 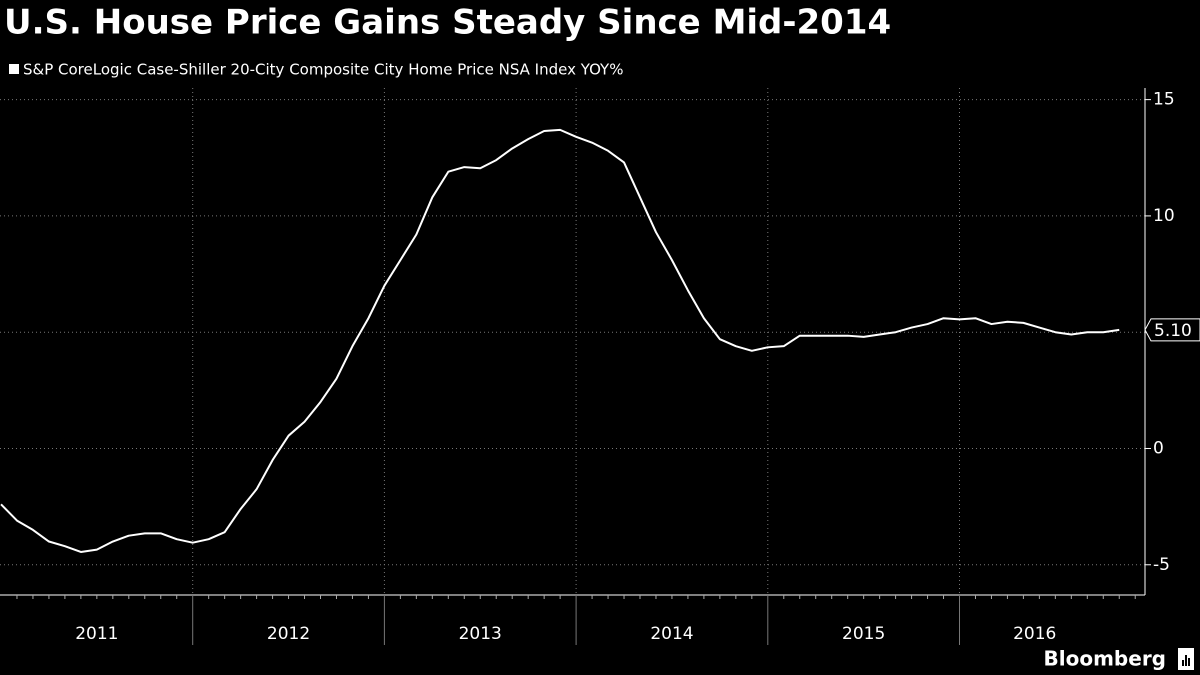 I want to click on legend-marker, so click(x=14, y=69).